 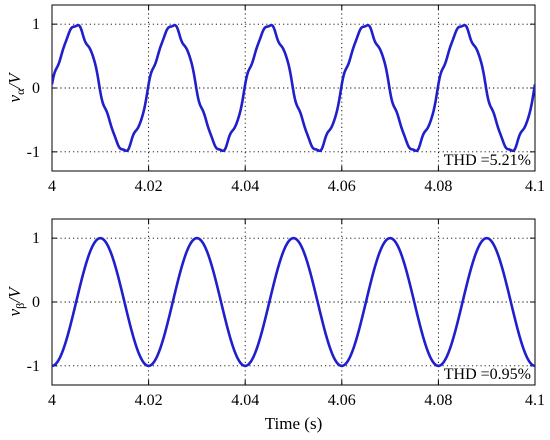 I want to click on panel-2-xtick-label: 4.04, so click(x=245, y=400).